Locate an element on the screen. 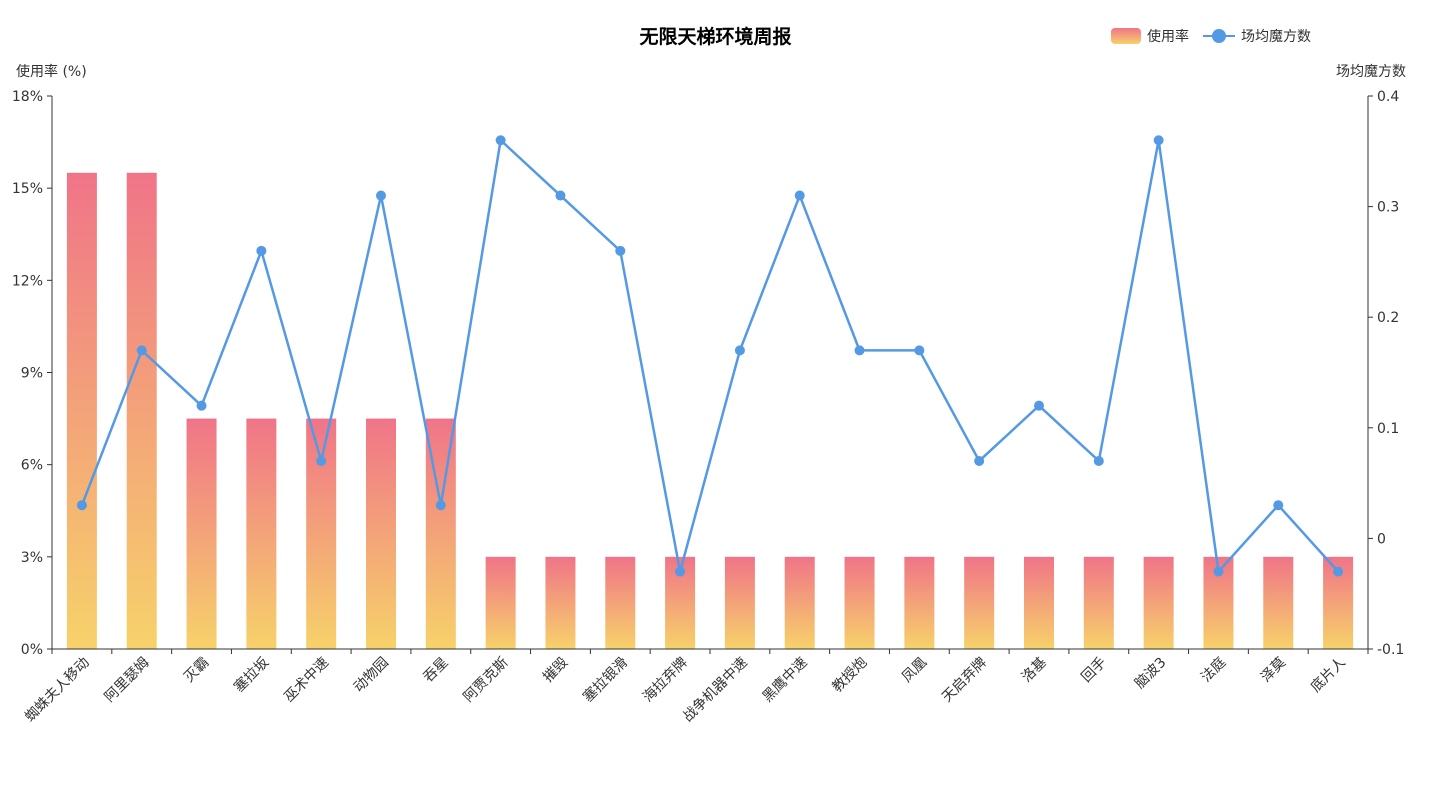  x-tick-label: 塞拉坂 is located at coordinates (251, 675).